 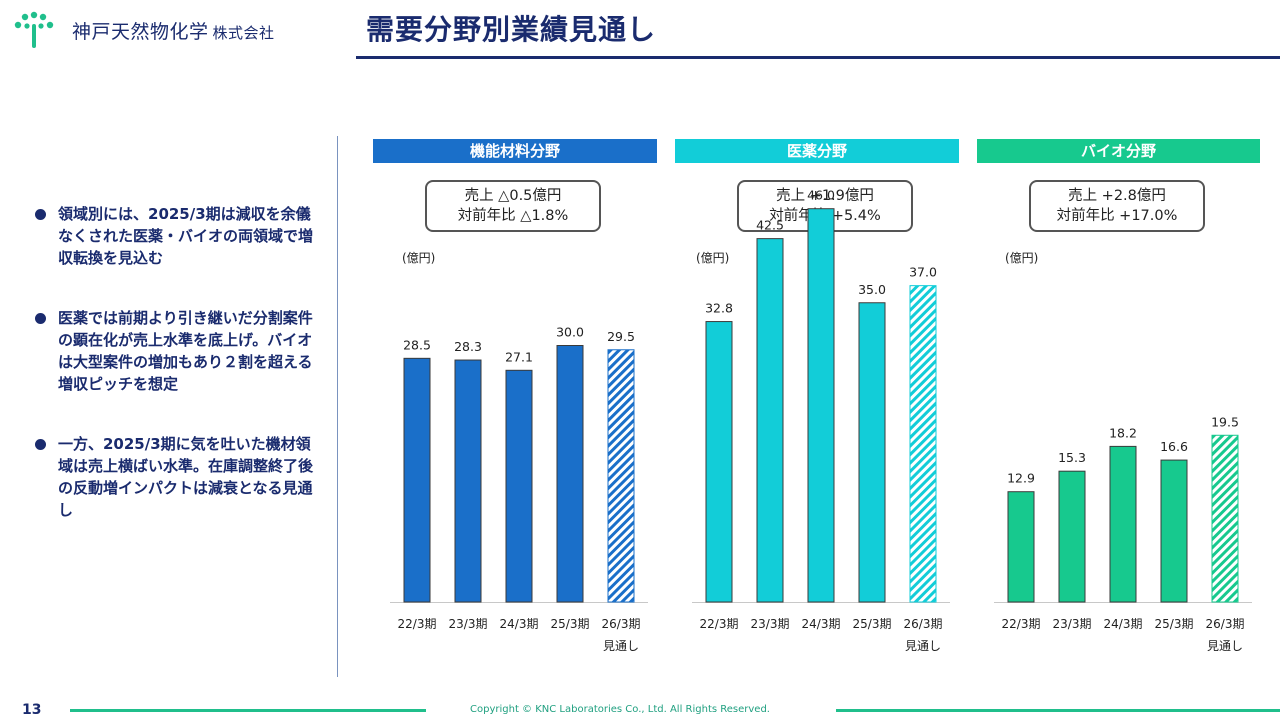 I want to click on summary-line-yoy: 対前年比 +17.0%, so click(x=1117, y=216).